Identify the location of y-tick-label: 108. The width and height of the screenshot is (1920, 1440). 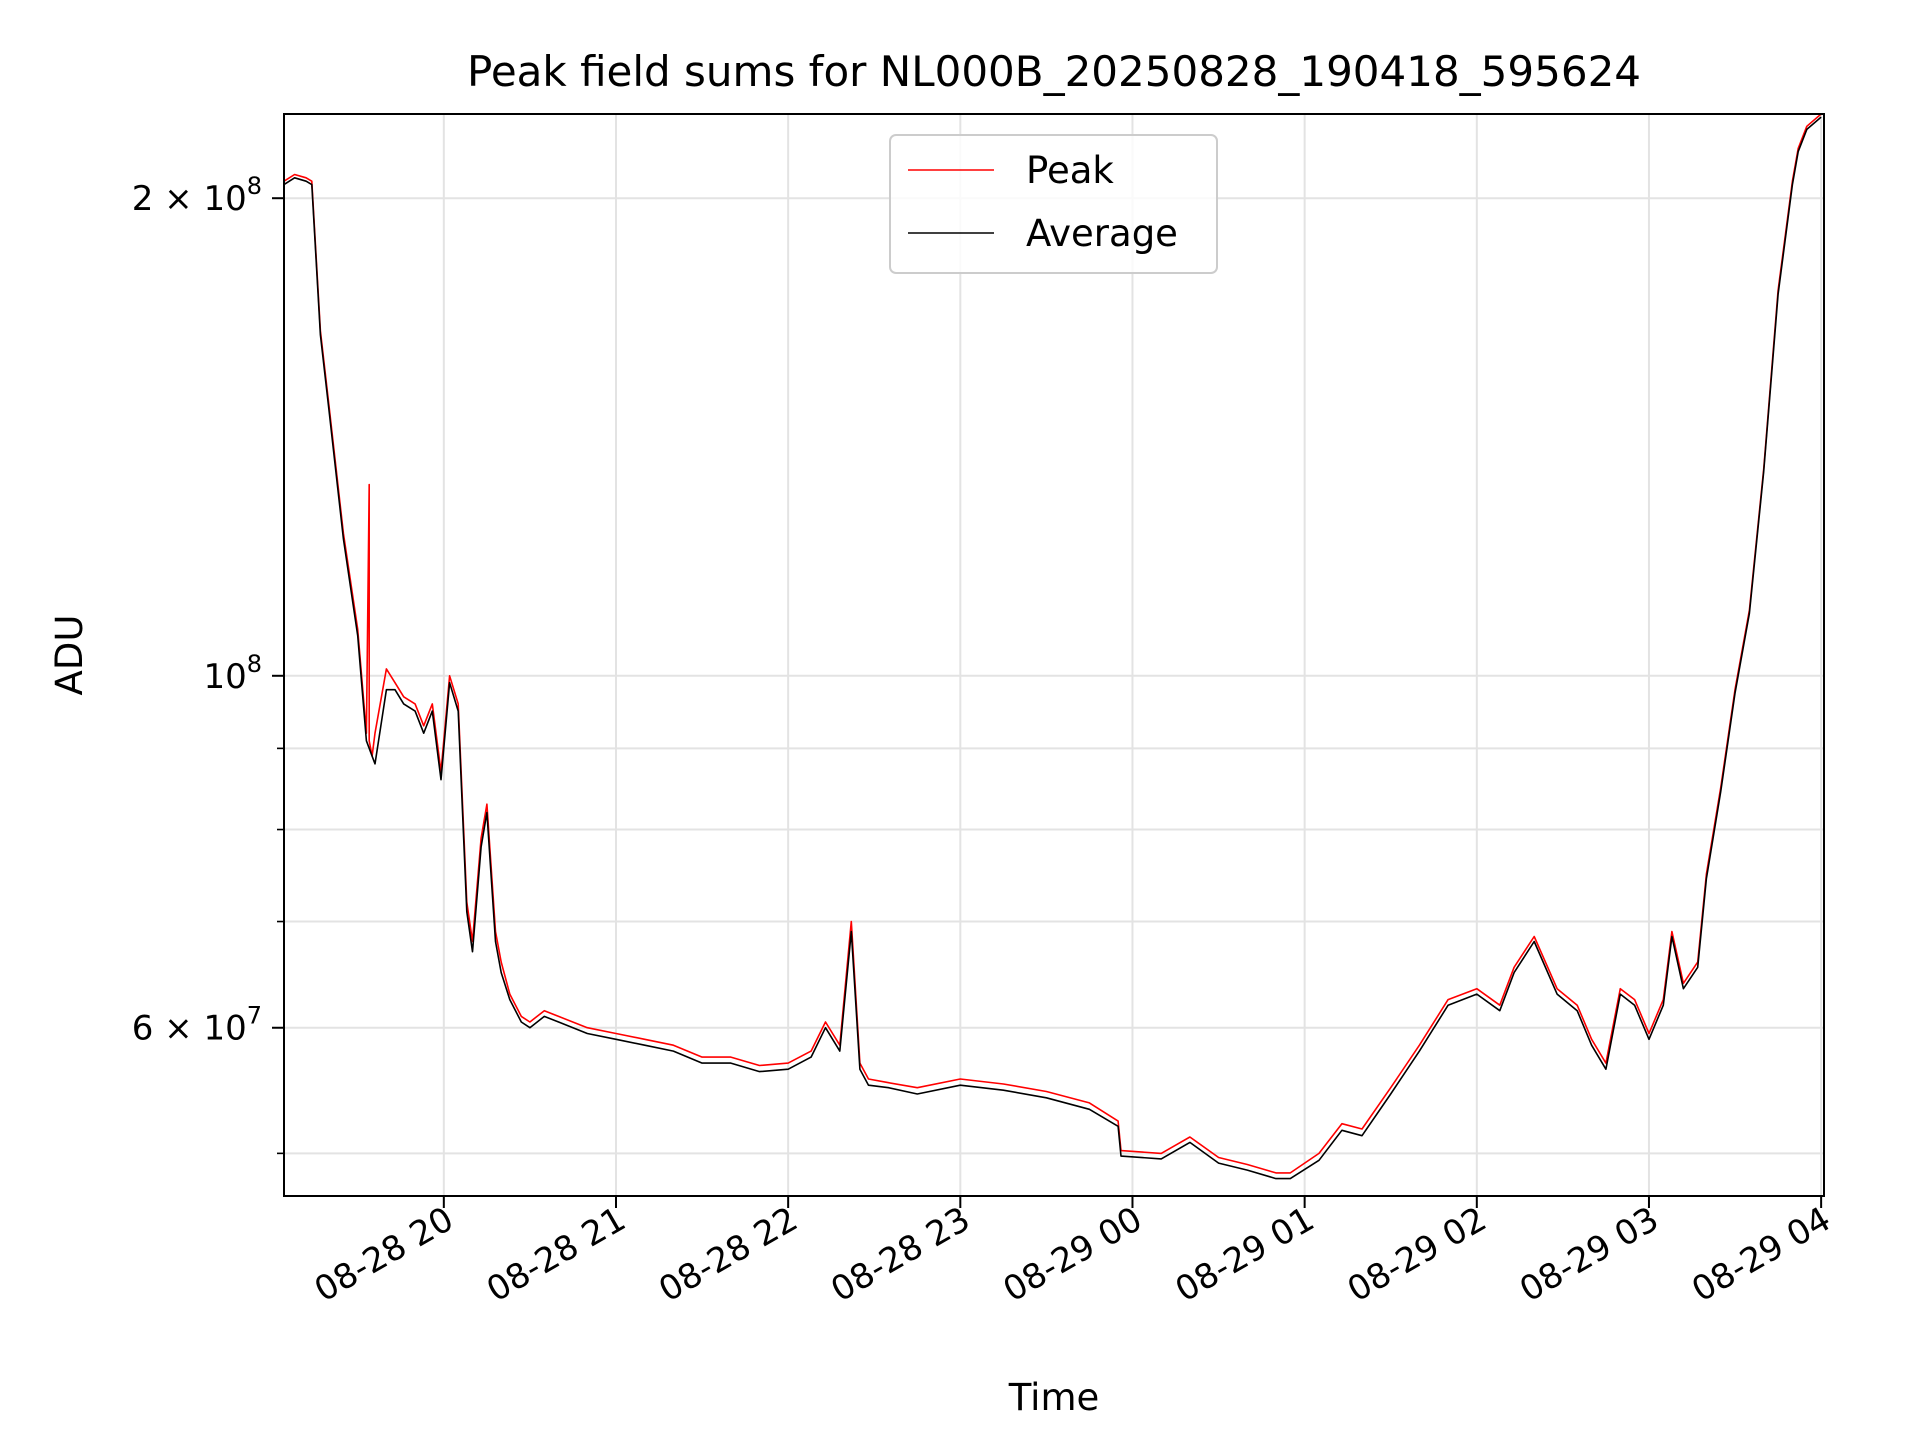
(232, 673).